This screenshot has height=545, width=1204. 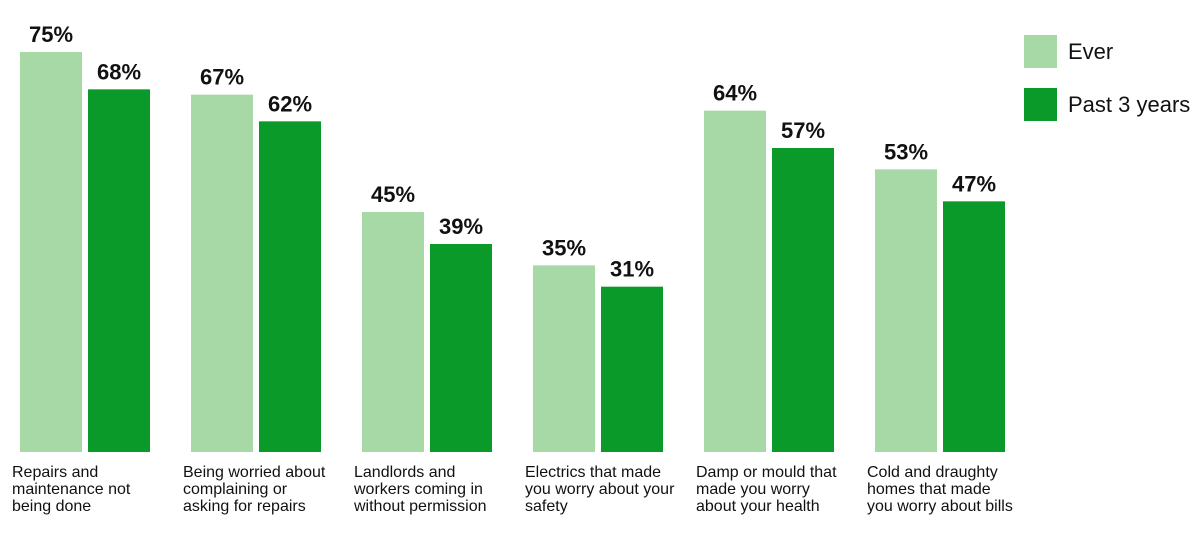 What do you see at coordinates (1040, 51) in the screenshot?
I see `legend-swatch-ever` at bounding box center [1040, 51].